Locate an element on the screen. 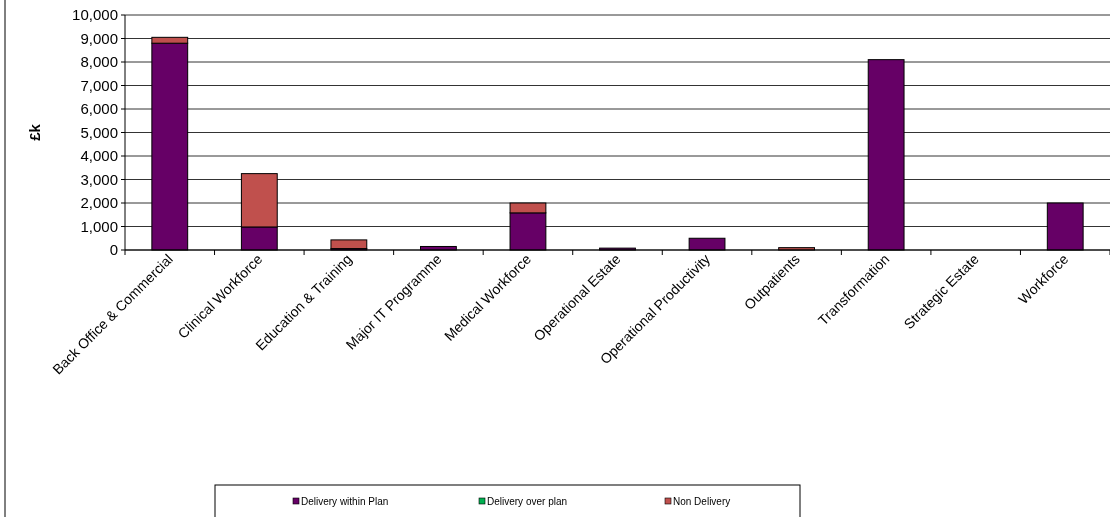  y-tick-label: 6,000 is located at coordinates (99, 109).